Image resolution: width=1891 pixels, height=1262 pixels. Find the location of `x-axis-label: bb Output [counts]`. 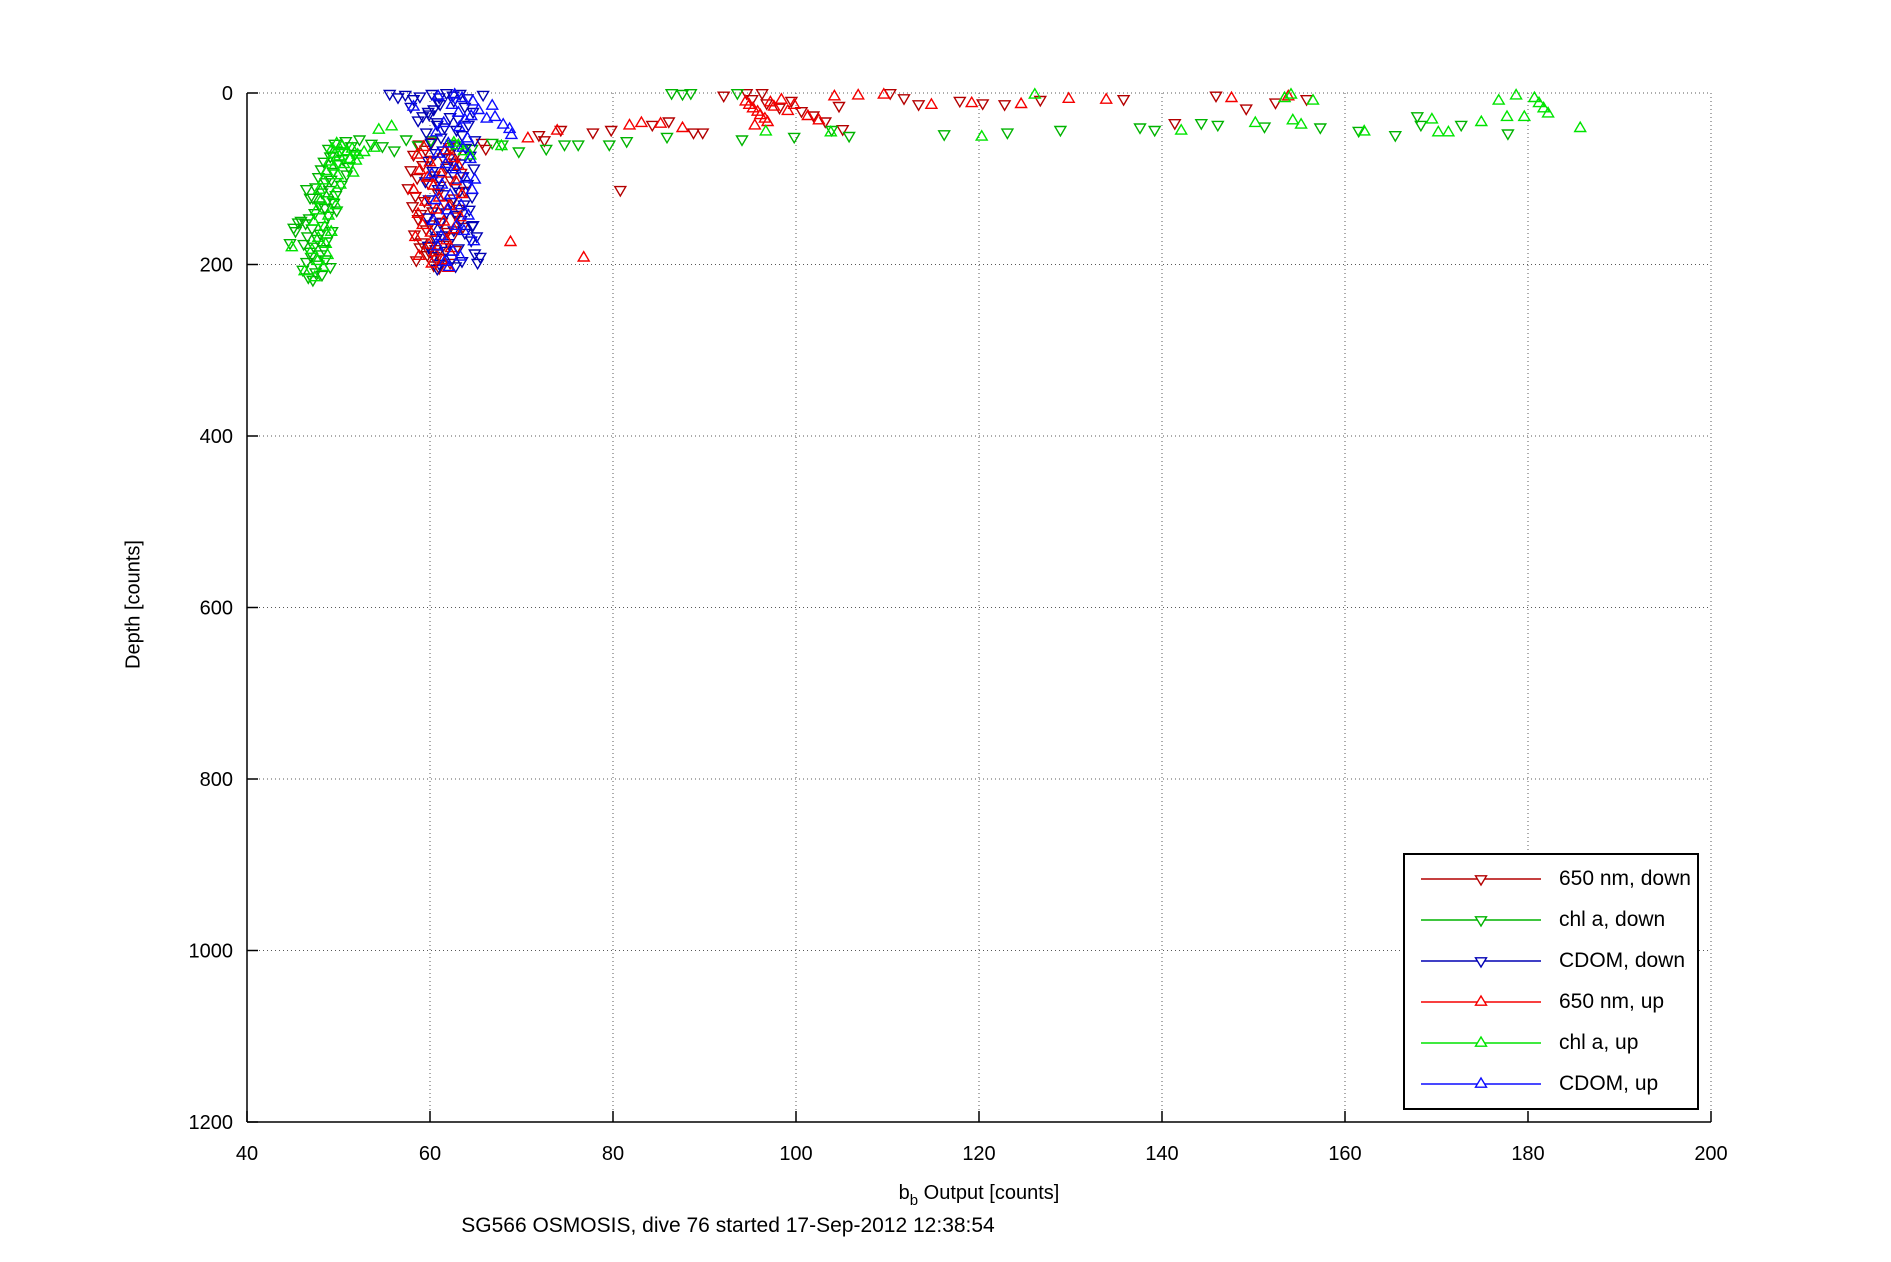

x-axis-label: bb Output [counts] is located at coordinates (979, 1195).